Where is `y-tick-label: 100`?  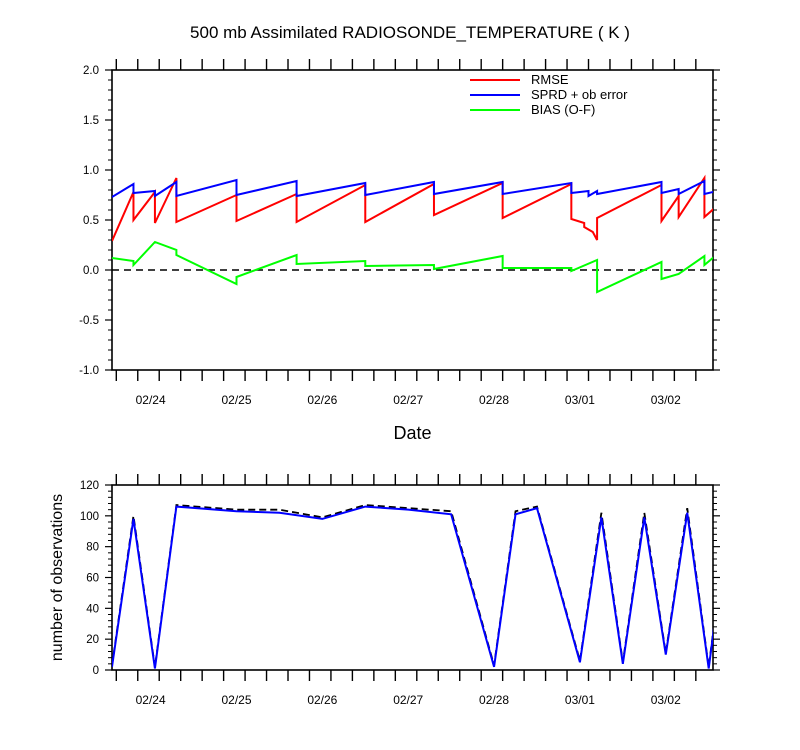 y-tick-label: 100 is located at coordinates (89, 517).